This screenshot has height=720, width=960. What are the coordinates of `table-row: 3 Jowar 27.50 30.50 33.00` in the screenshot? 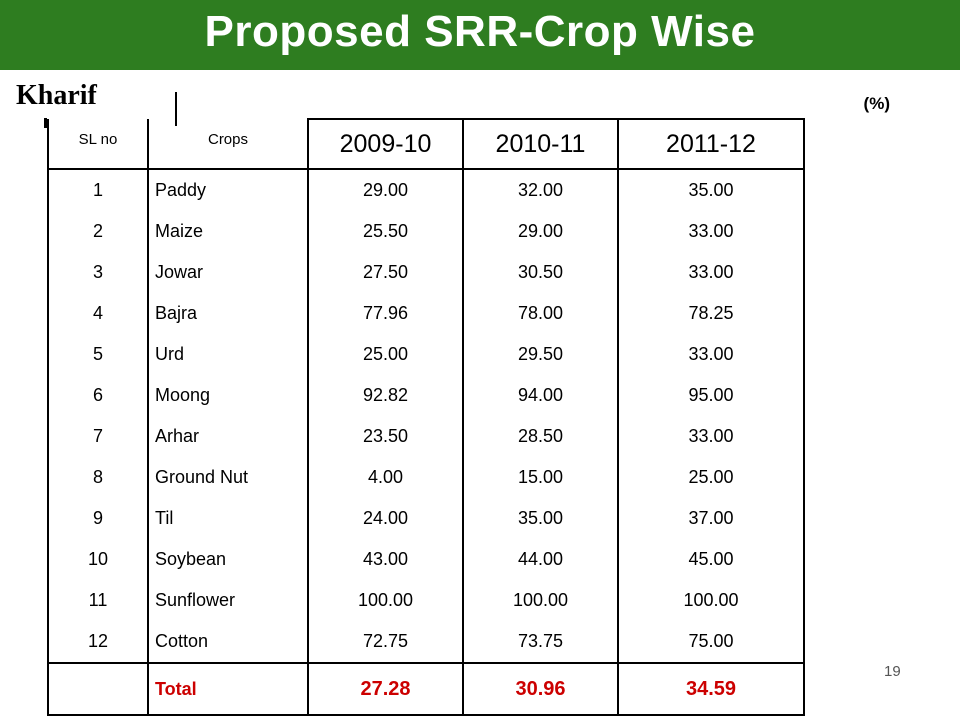 It's located at (426, 272).